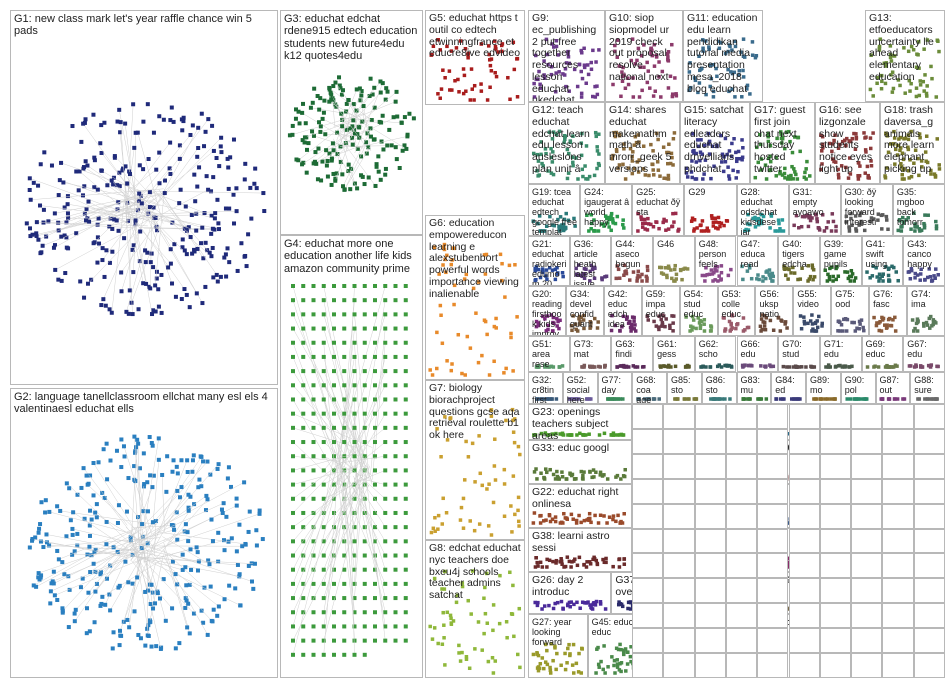  Describe the element at coordinates (575, 498) in the screenshot. I see `group-label-g22: G22: educhat right onlinesa` at that location.